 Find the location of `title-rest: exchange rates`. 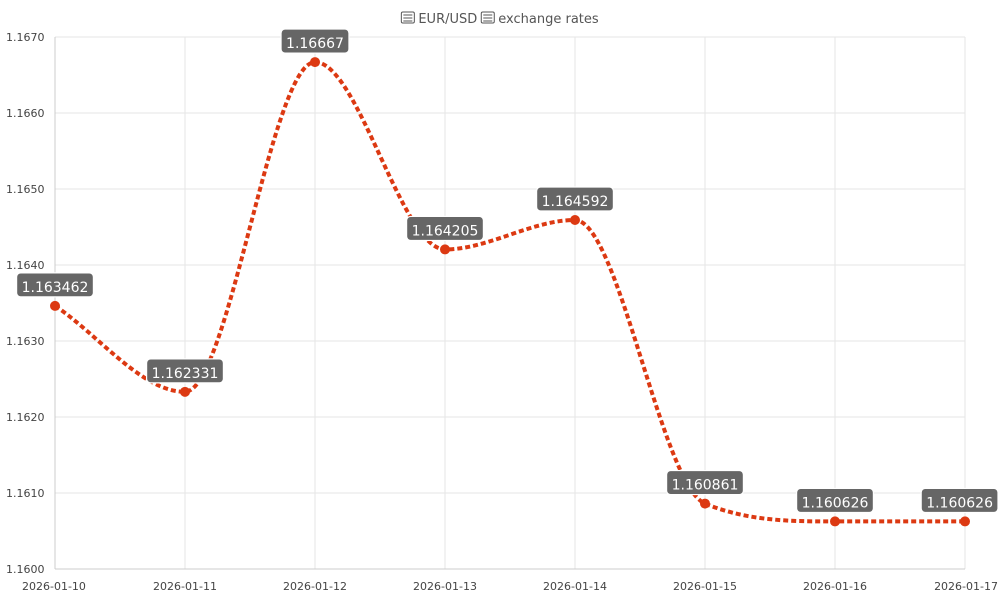

title-rest: exchange rates is located at coordinates (548, 19).